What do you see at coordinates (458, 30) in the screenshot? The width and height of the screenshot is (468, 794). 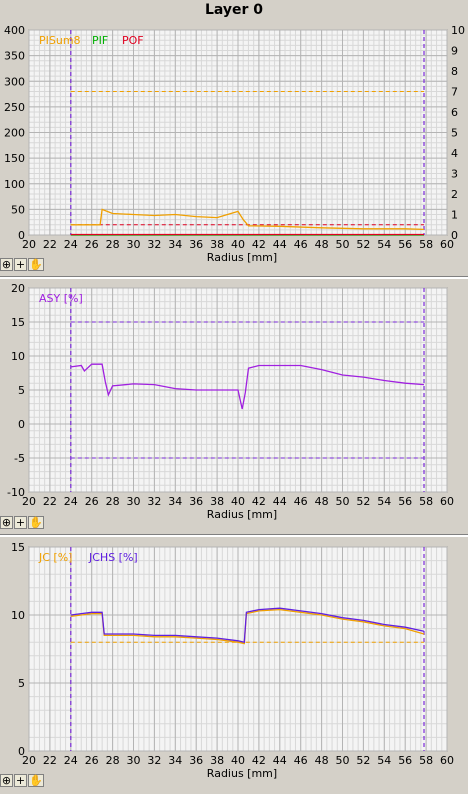 I see `y2-tick-label: 10` at bounding box center [458, 30].